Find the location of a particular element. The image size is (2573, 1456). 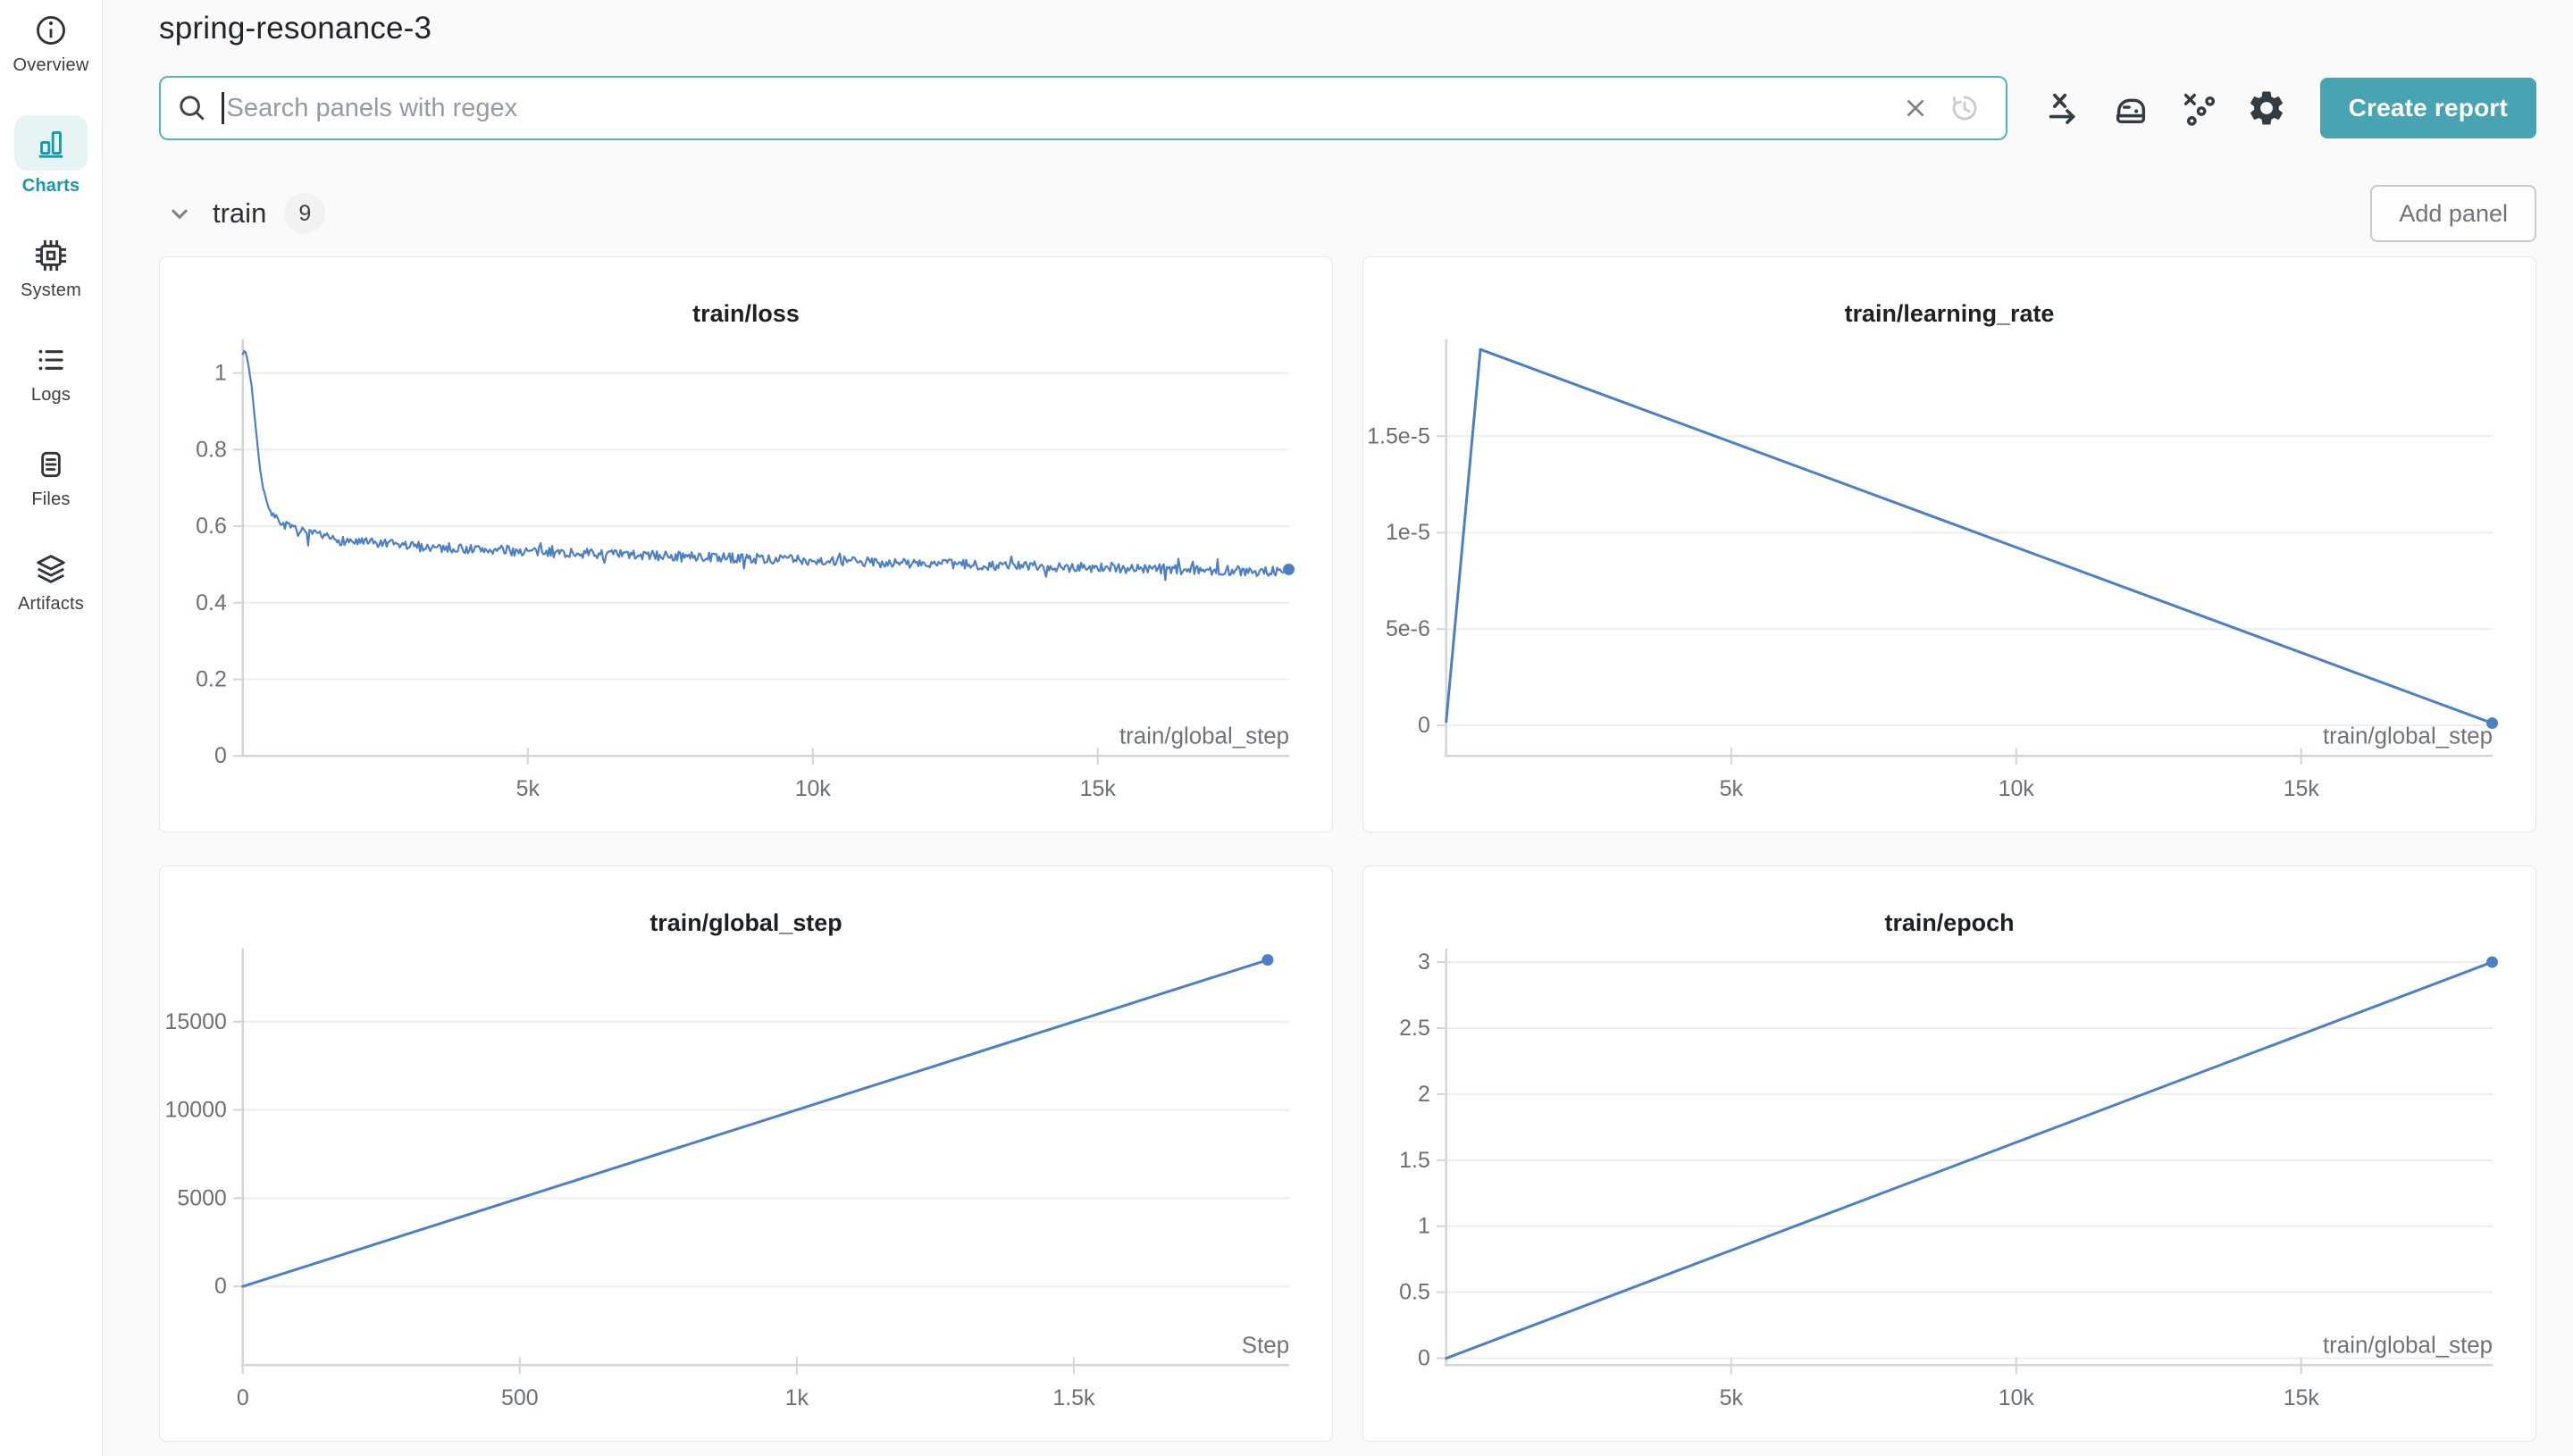

svg-text: 0.6 is located at coordinates (211, 526).